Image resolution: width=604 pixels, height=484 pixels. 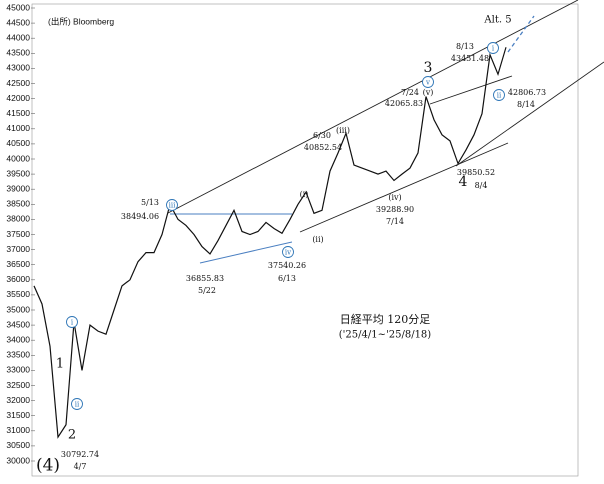 I want to click on y-tick-label: 33000, so click(x=18, y=370).